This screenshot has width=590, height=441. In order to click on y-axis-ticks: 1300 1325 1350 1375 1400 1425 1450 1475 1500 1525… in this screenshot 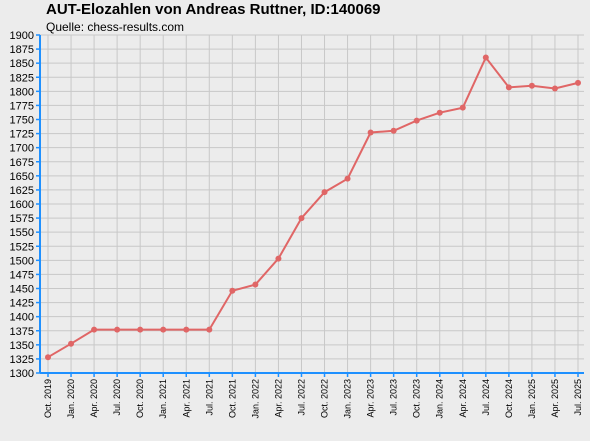, I will do `click(25, 205)`.